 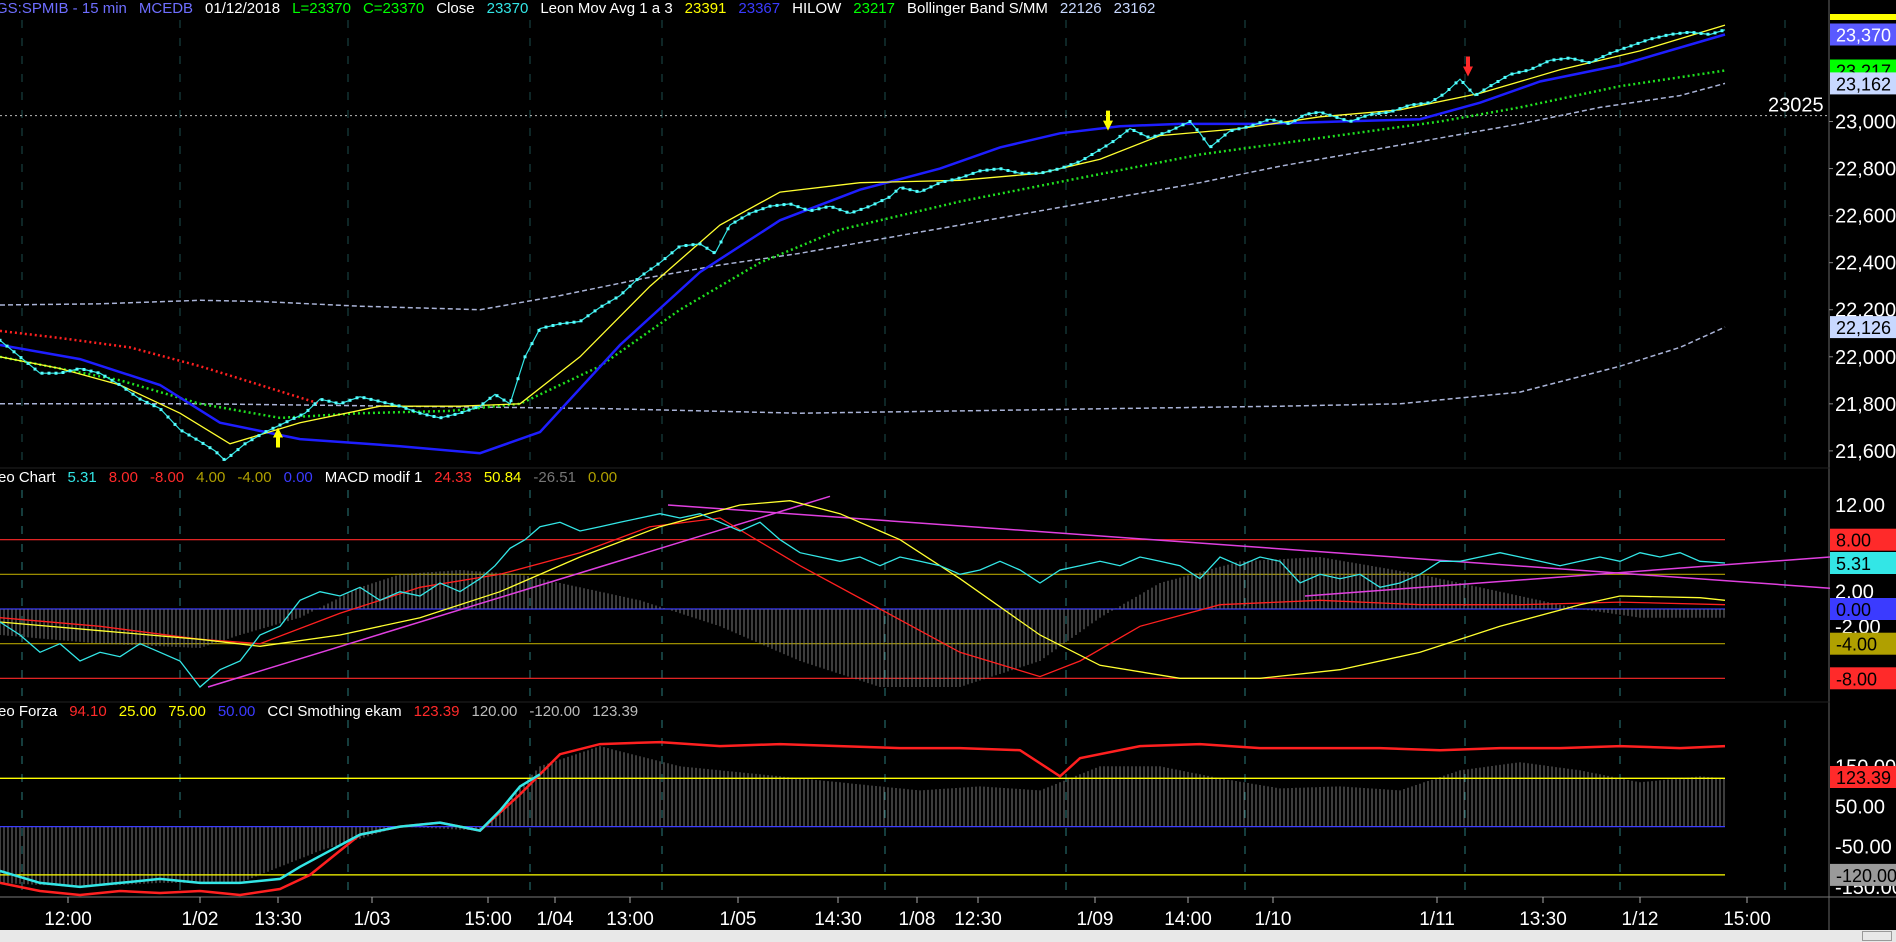 I want to click on resize-grip-icon, so click(x=1877, y=936).